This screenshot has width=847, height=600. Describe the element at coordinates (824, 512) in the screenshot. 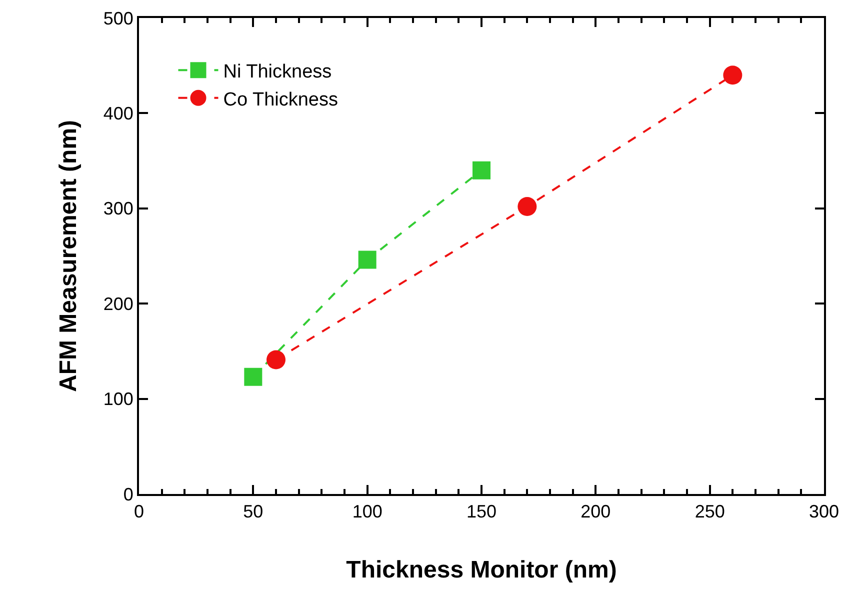

I see `x-tick-label: 300` at that location.